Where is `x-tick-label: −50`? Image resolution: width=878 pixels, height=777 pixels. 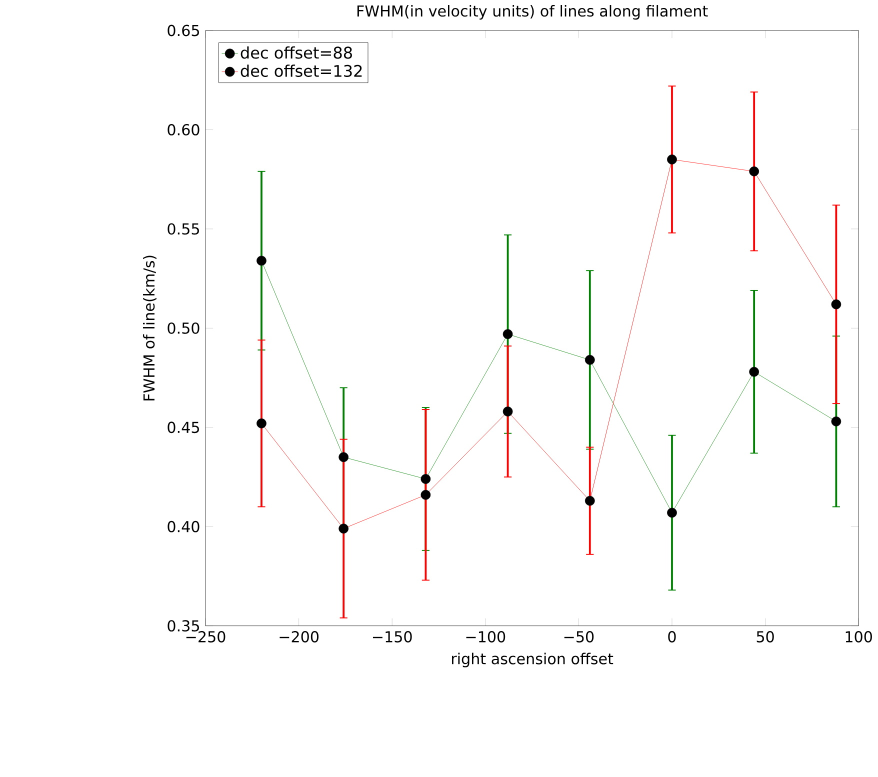
x-tick-label: −50 is located at coordinates (579, 637).